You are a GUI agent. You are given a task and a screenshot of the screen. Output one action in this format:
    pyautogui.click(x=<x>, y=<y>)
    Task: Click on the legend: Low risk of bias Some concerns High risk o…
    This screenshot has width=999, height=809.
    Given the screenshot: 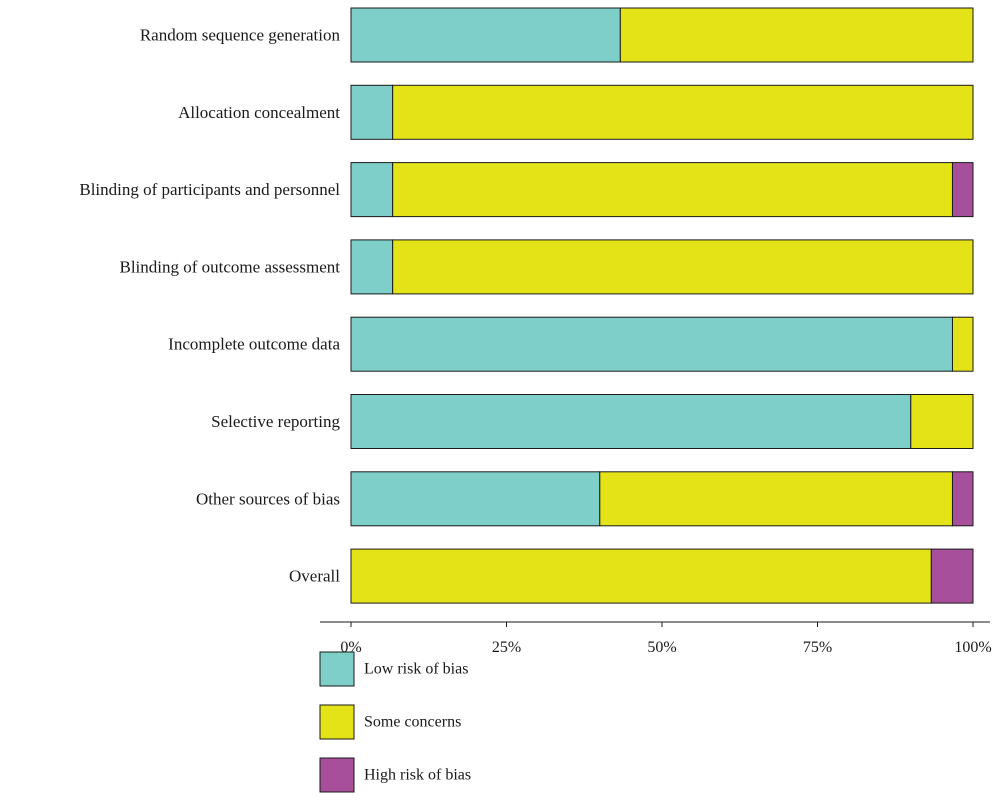 What is the action you would take?
    pyautogui.click(x=395, y=722)
    